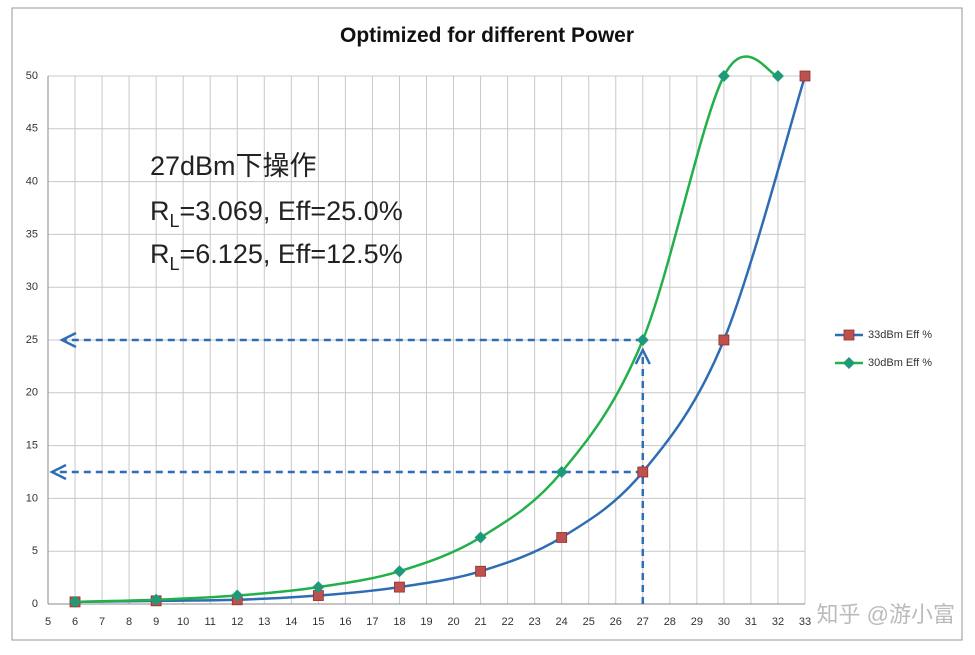  Describe the element at coordinates (480, 622) in the screenshot. I see `x-tick-label: 21` at that location.